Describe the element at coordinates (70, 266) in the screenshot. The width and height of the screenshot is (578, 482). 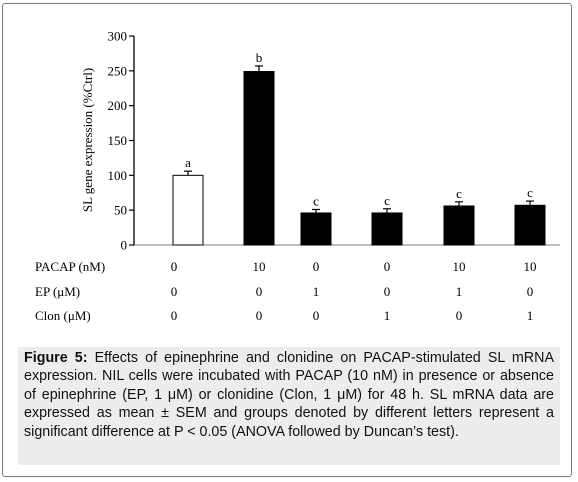
I see `treatment-label: PACAP (nM)` at that location.